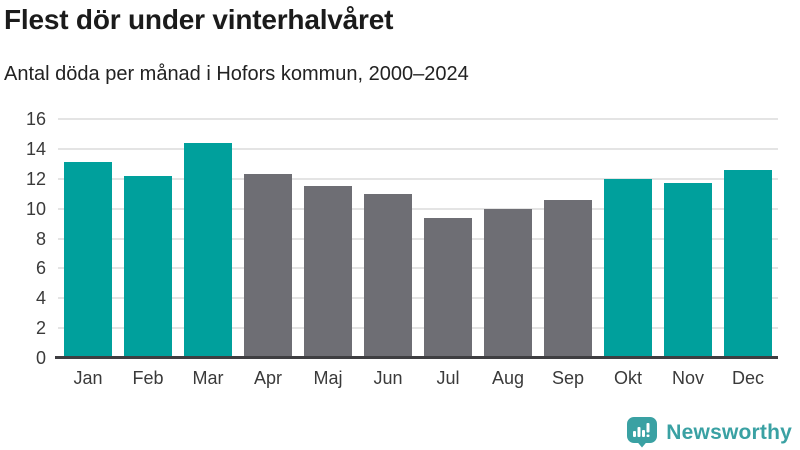  What do you see at coordinates (40, 358) in the screenshot?
I see `y-tick-label-0: 0` at bounding box center [40, 358].